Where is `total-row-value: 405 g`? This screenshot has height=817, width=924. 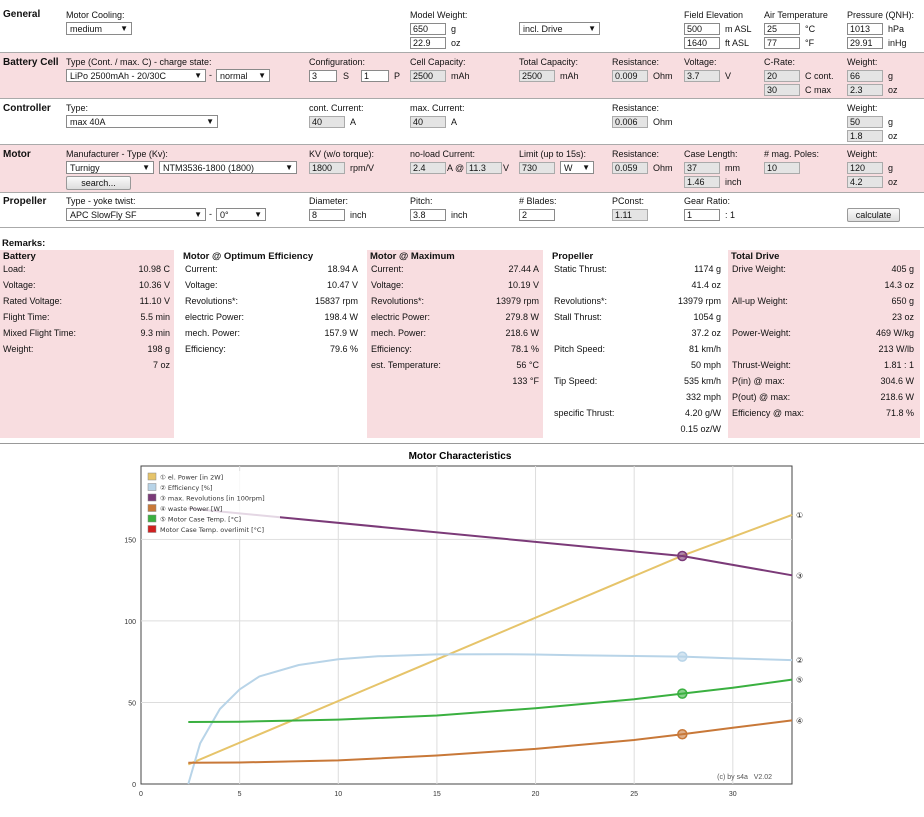
total-row-value: 405 g is located at coordinates (902, 269).